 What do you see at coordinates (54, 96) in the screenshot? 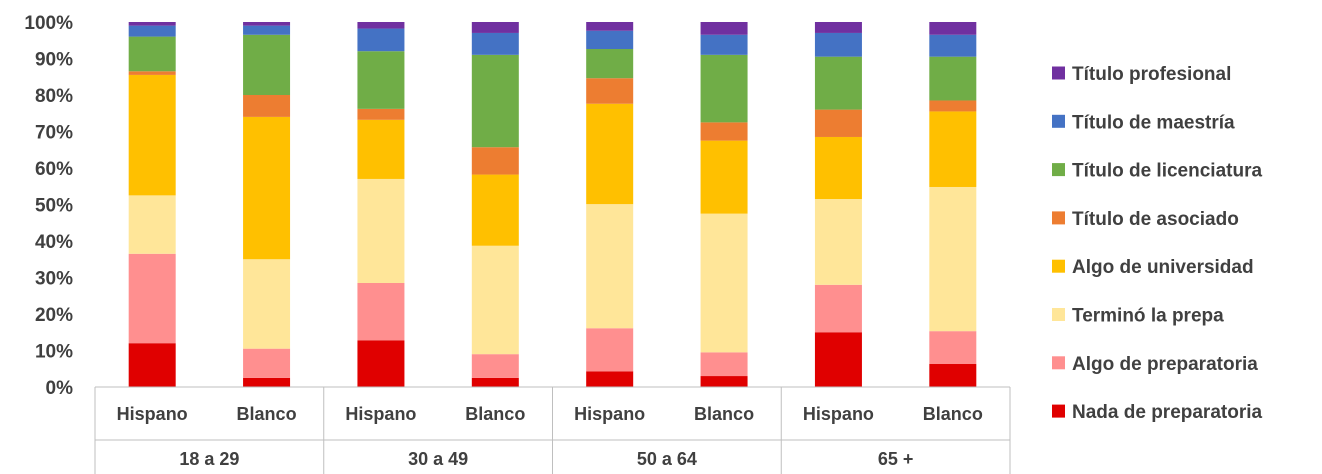
I see `y-tick-label: 80%` at bounding box center [54, 96].